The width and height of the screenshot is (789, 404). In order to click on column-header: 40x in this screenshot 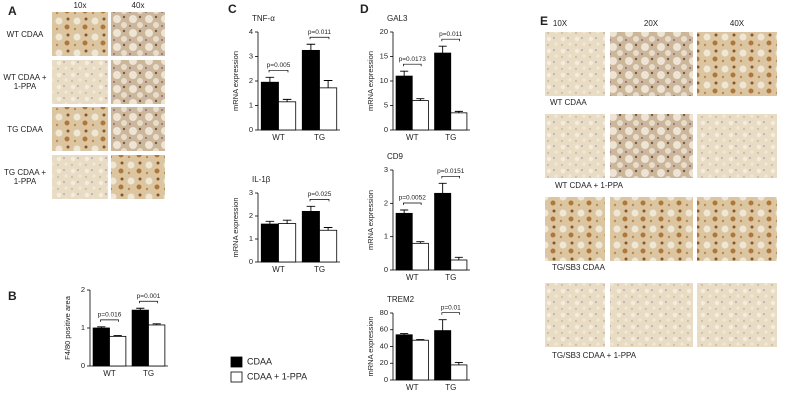, I will do `click(138, 5)`.